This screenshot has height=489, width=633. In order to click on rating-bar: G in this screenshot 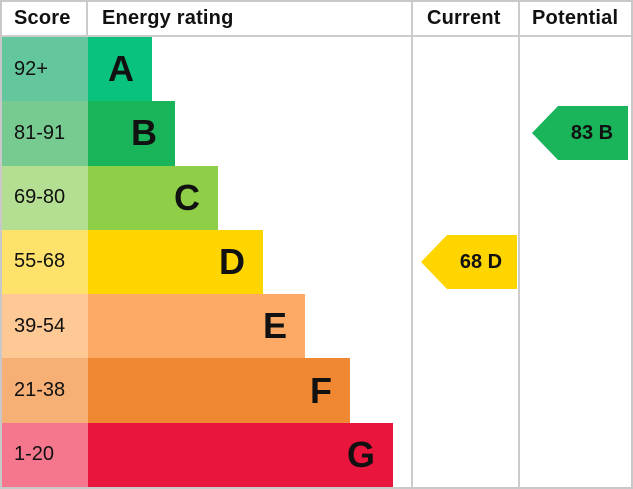, I will do `click(240, 454)`.